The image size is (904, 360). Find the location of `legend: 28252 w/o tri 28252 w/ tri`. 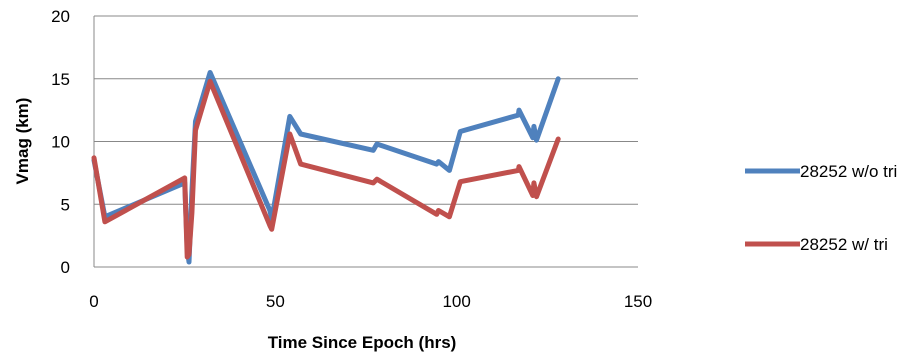

legend: 28252 w/o tri 28252 w/ tri is located at coordinates (821, 208).